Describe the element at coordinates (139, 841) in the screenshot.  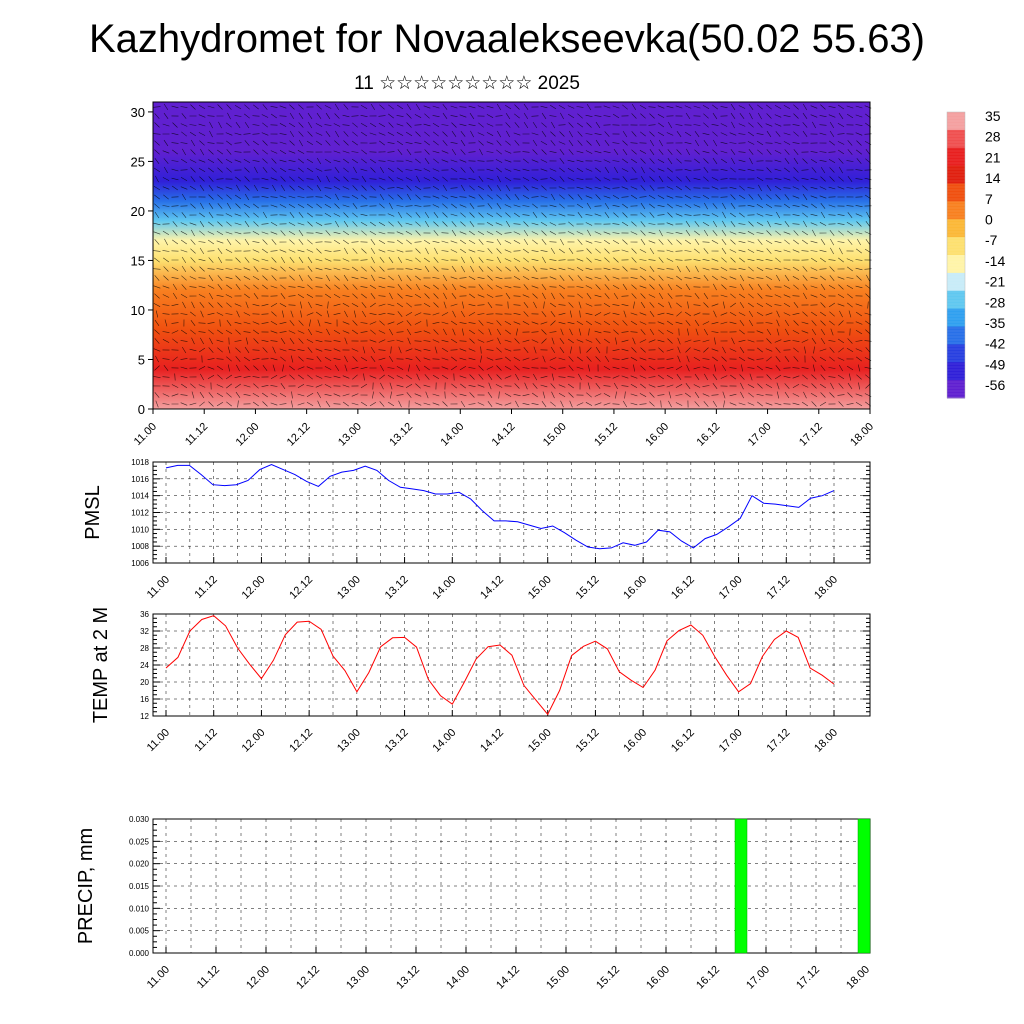
I see `precip-y-tick-label: 0.025` at that location.